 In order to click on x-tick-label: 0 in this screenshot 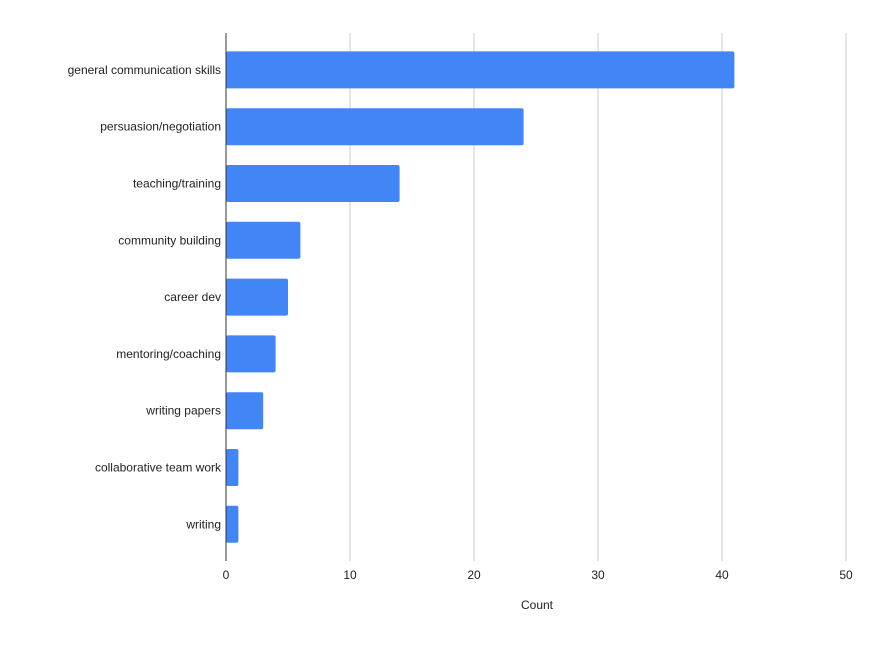, I will do `click(226, 575)`.